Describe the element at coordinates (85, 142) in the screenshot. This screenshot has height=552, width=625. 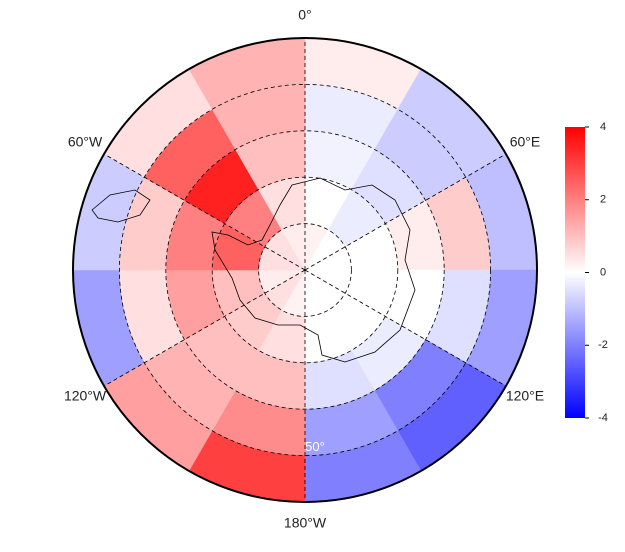
I see `lon-label: 60°W` at that location.